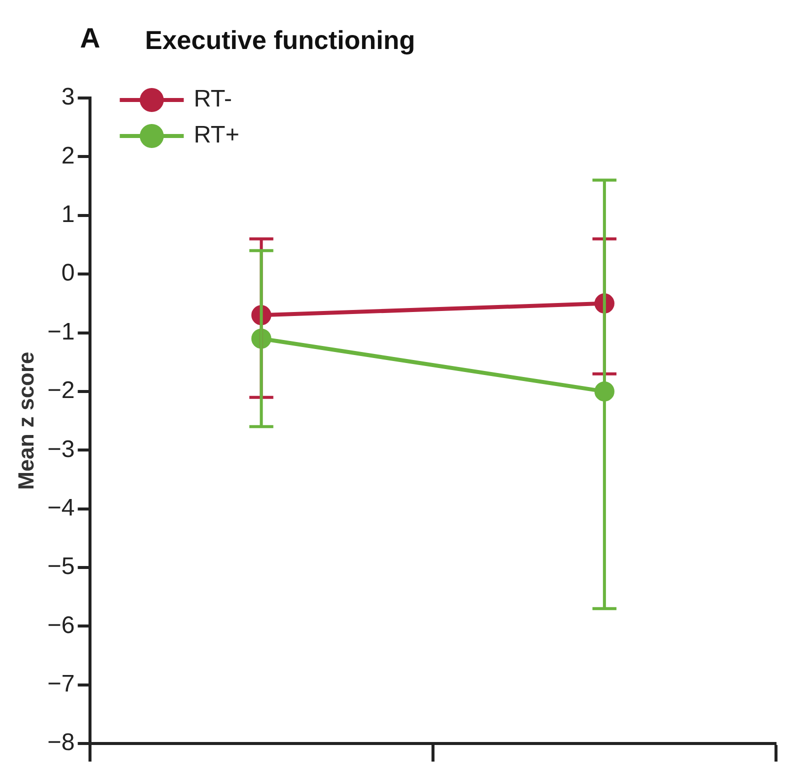  Describe the element at coordinates (25, 421) in the screenshot. I see `y-axis-title: Mean z score` at that location.